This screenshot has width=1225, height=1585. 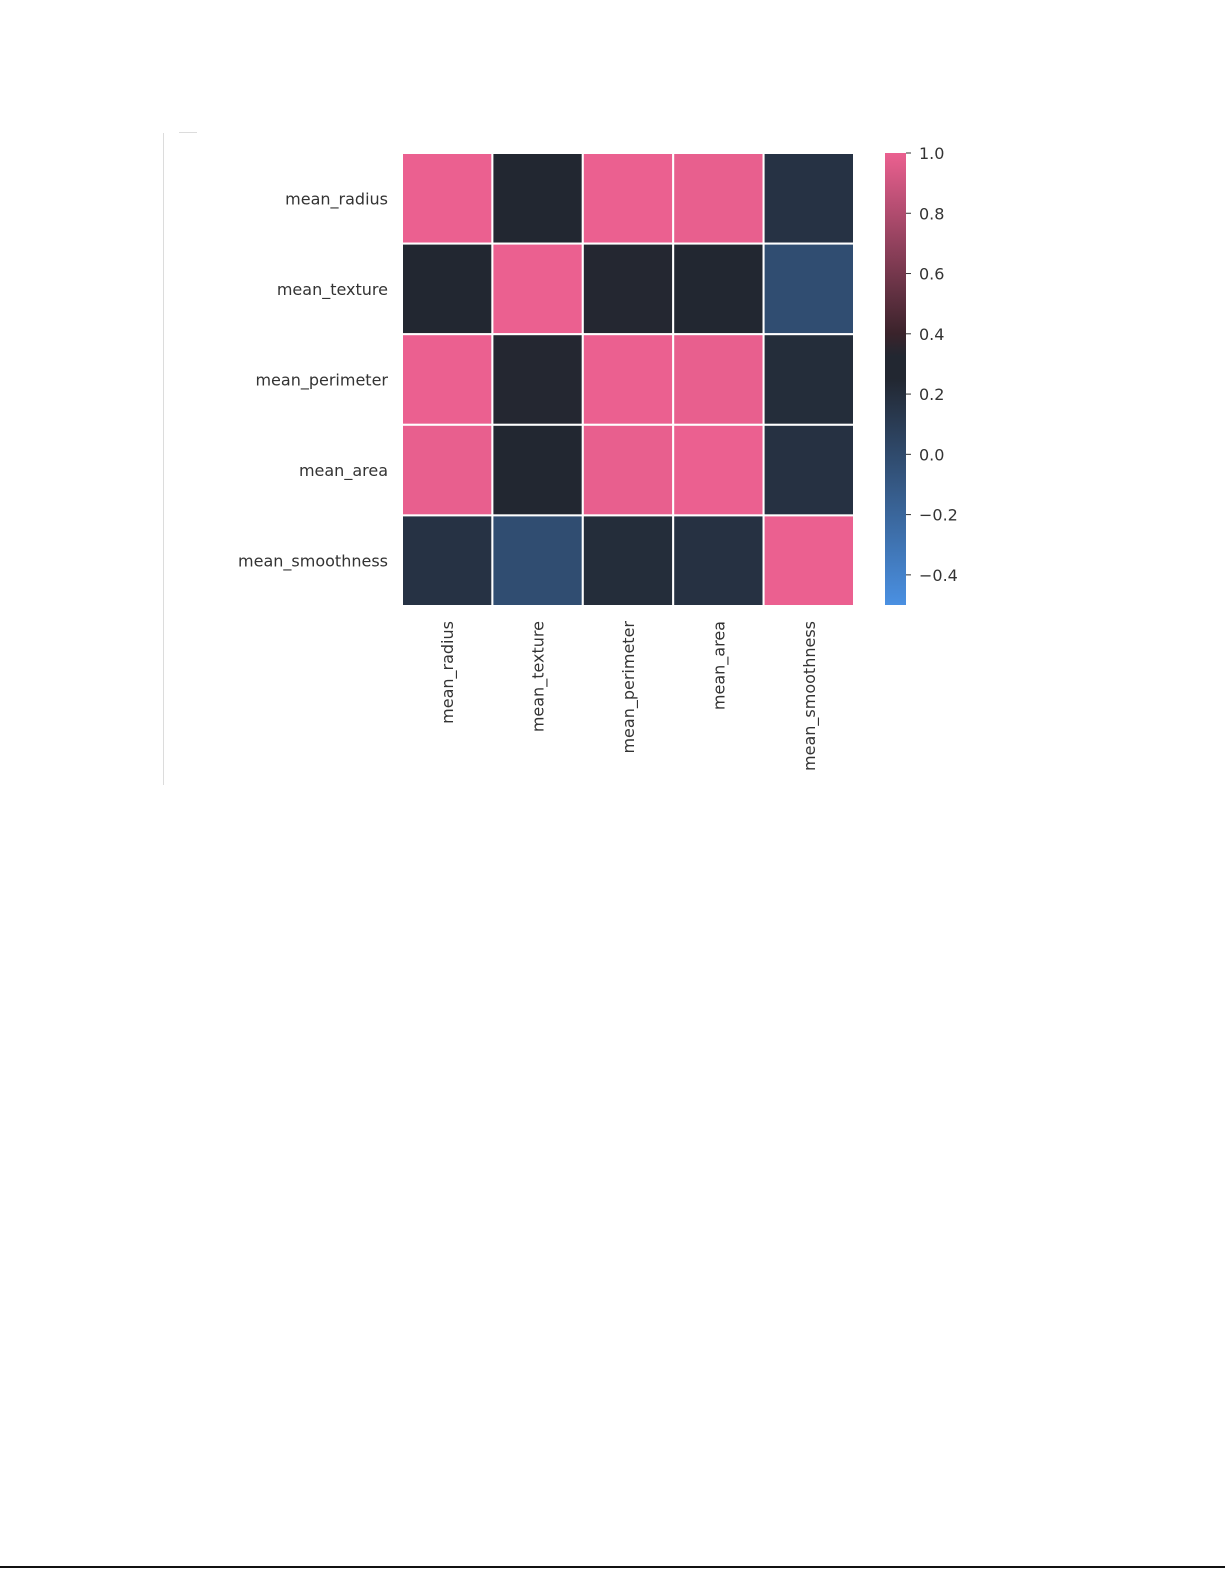 What do you see at coordinates (447, 470) in the screenshot?
I see `heatmap-cell-mean_area-mean_radius` at bounding box center [447, 470].